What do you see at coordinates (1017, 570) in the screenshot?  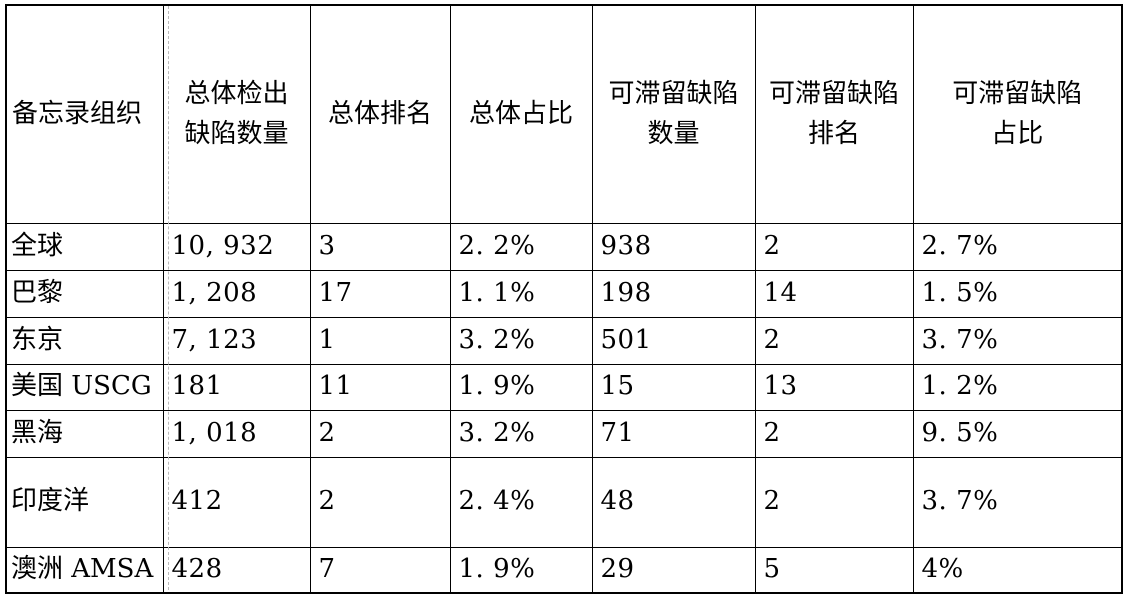 I see `table-cell-detainable-ratio: 4%` at bounding box center [1017, 570].